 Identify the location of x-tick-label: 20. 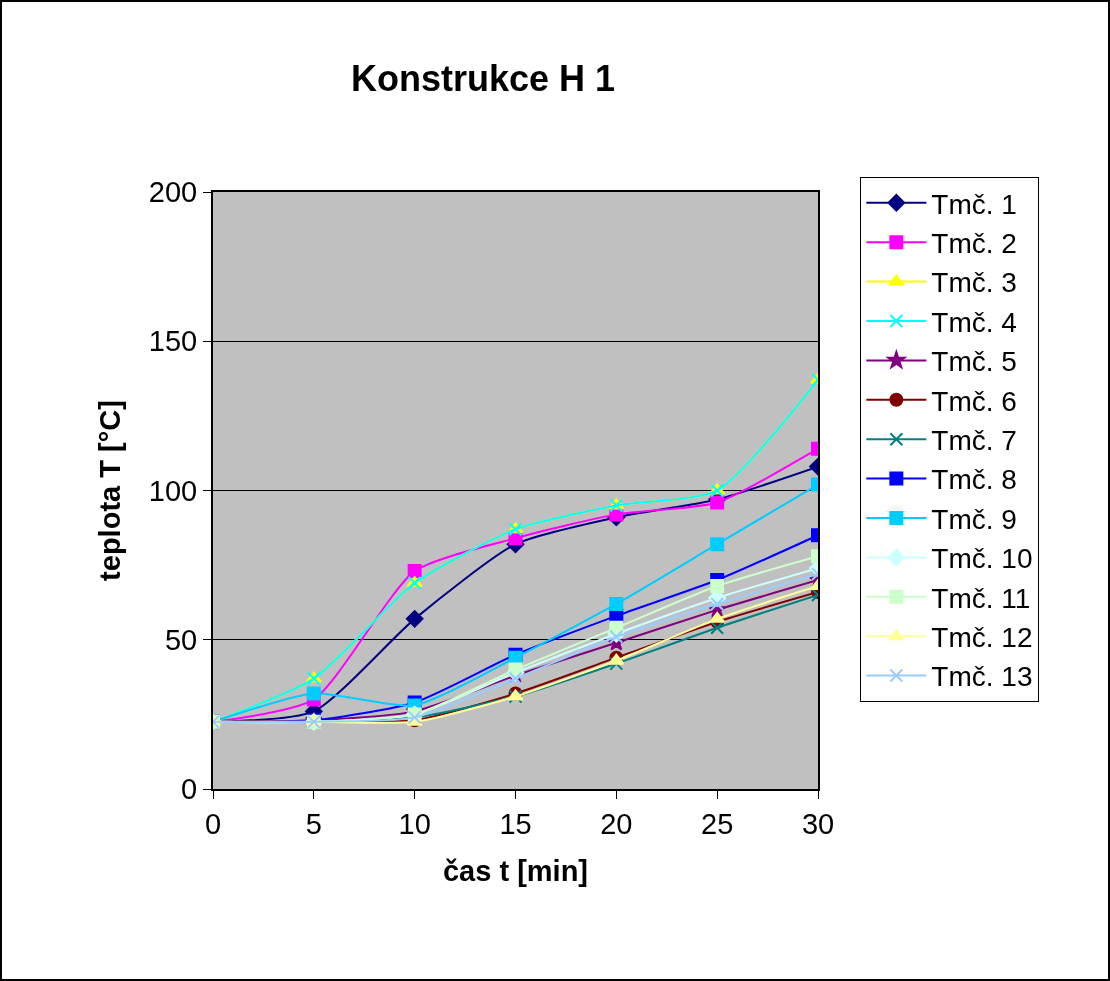
(616, 823).